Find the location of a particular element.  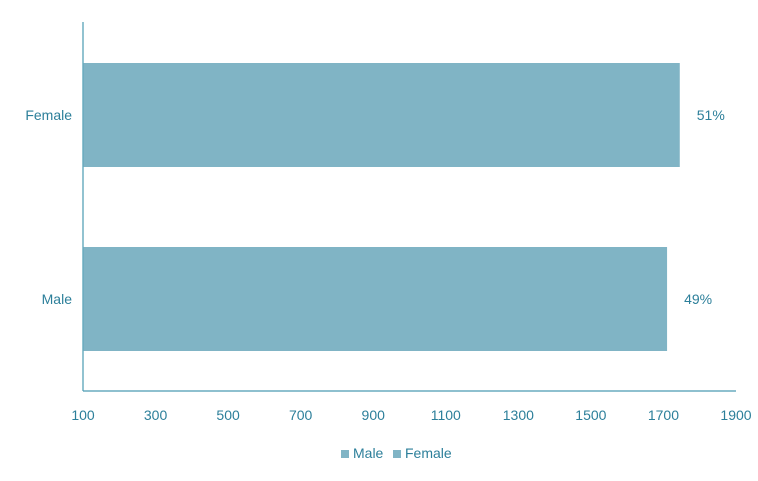

x-tick-label: 1900 is located at coordinates (735, 415).